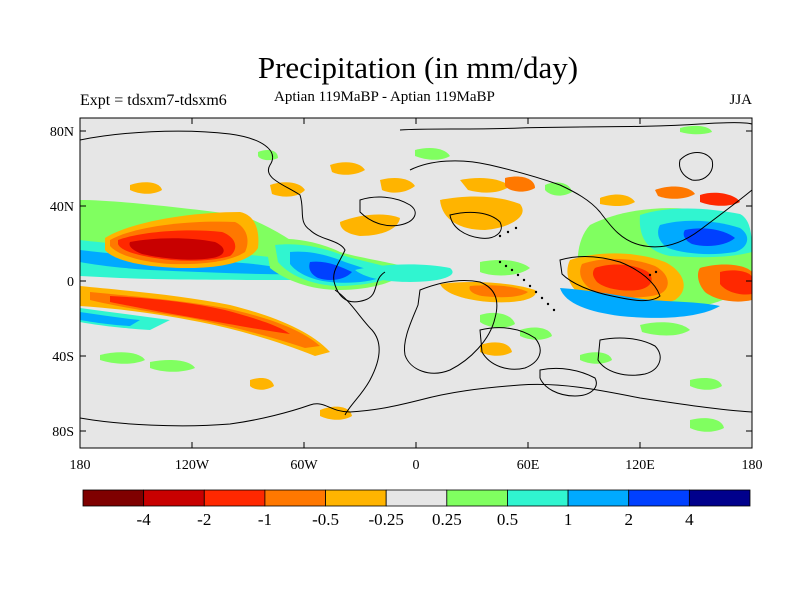 Image resolution: width=800 pixels, height=600 pixels. What do you see at coordinates (325, 519) in the screenshot?
I see `colorbar-label: -0.5` at bounding box center [325, 519].